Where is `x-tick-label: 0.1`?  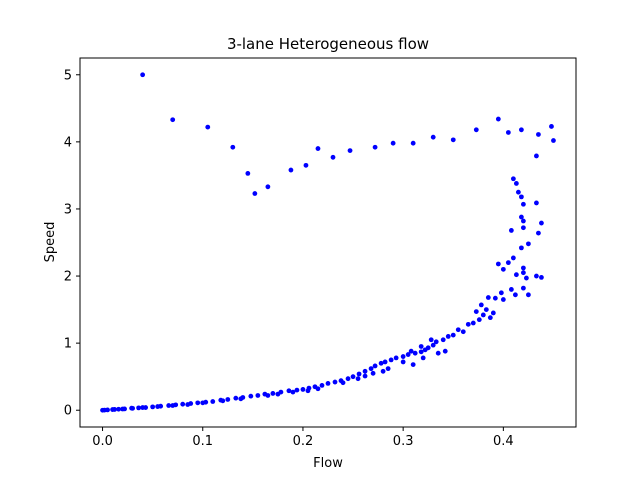 x-tick-label: 0.1 is located at coordinates (202, 441).